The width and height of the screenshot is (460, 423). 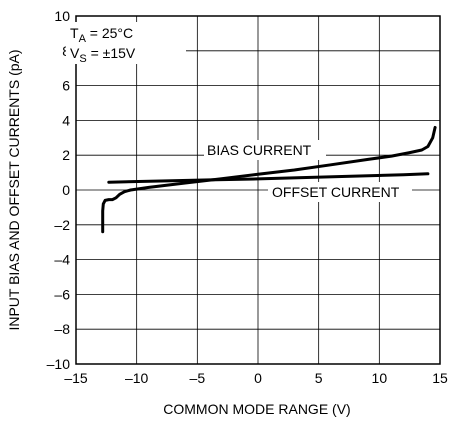 What do you see at coordinates (319, 378) in the screenshot?
I see `x-tick-label: 5` at bounding box center [319, 378].